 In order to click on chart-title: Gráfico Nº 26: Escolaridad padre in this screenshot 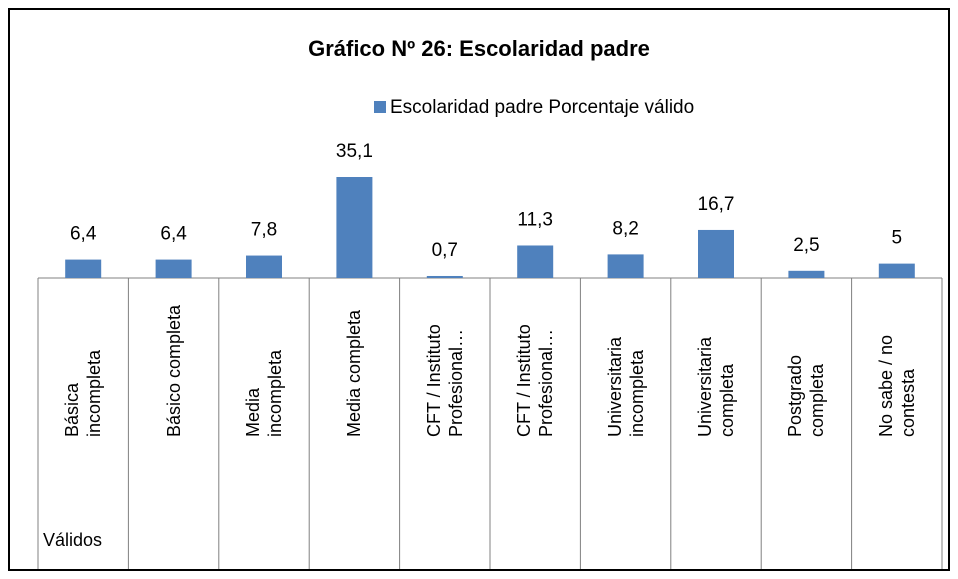, I will do `click(479, 48)`.